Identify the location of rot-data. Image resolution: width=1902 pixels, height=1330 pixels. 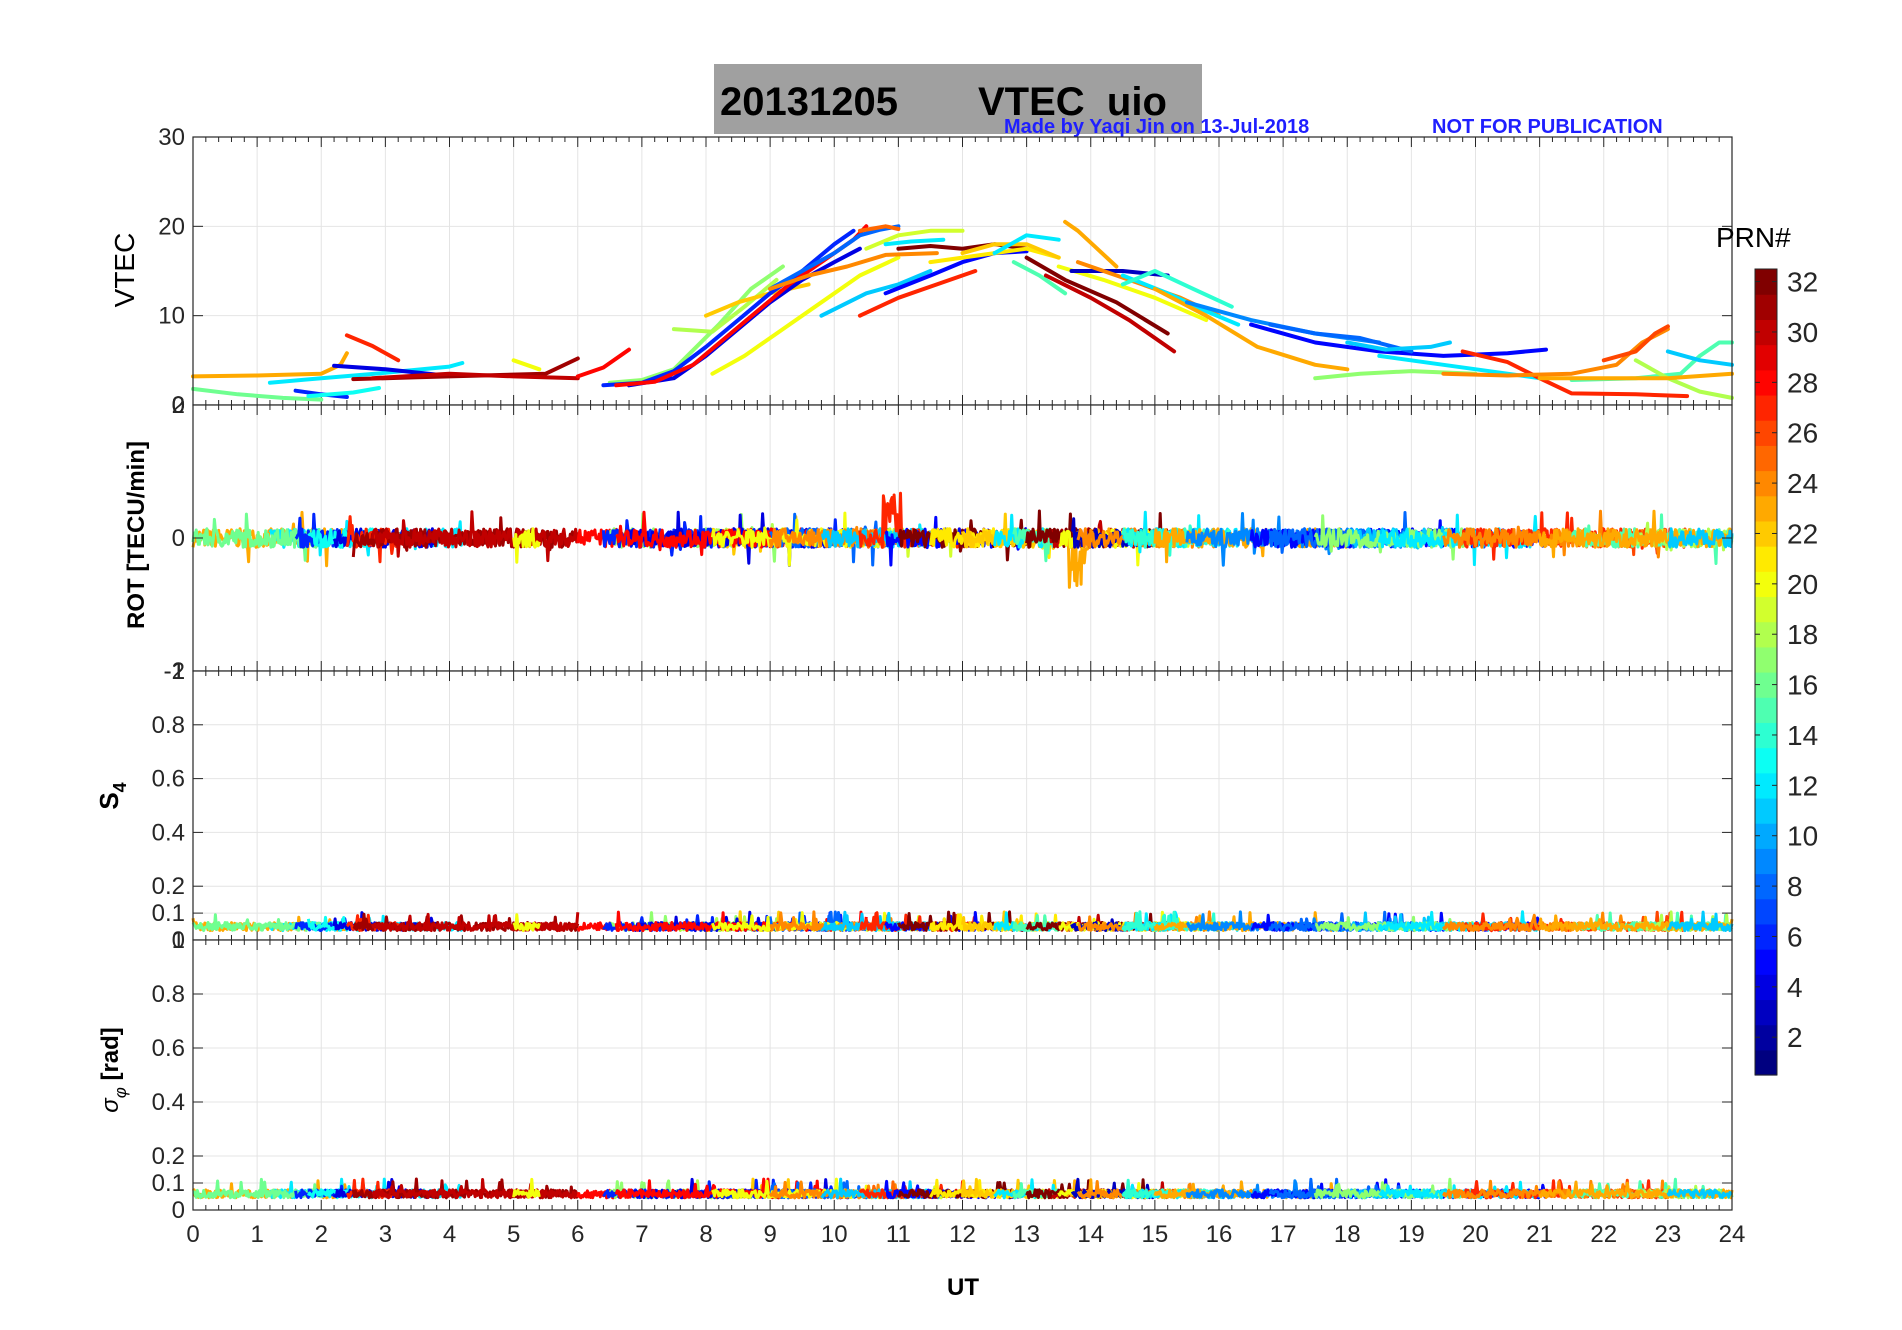
(962, 540).